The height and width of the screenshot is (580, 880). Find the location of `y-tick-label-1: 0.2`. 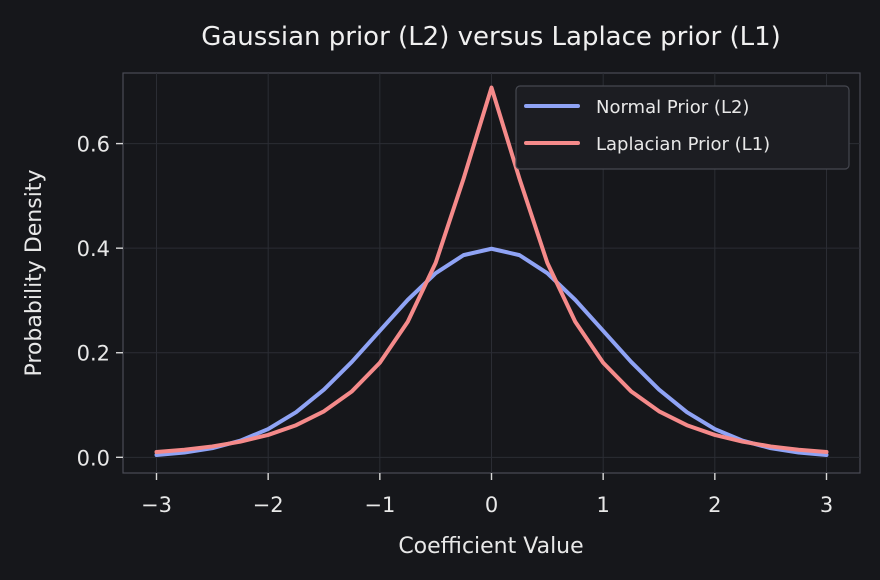

y-tick-label-1: 0.2 is located at coordinates (93, 354).